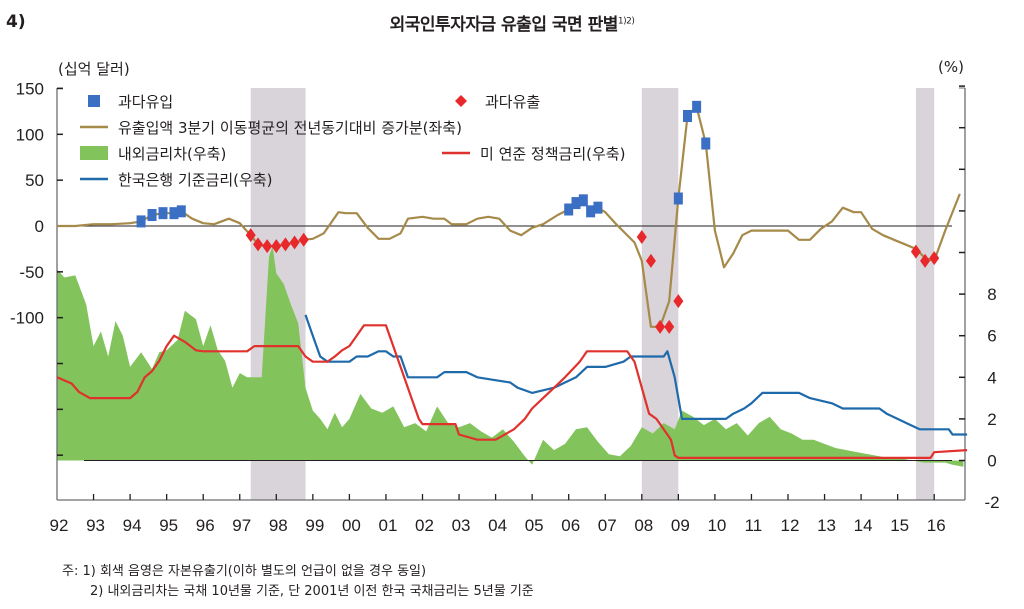  Describe the element at coordinates (30, 88) in the screenshot. I see `left-tick-label: 150` at that location.